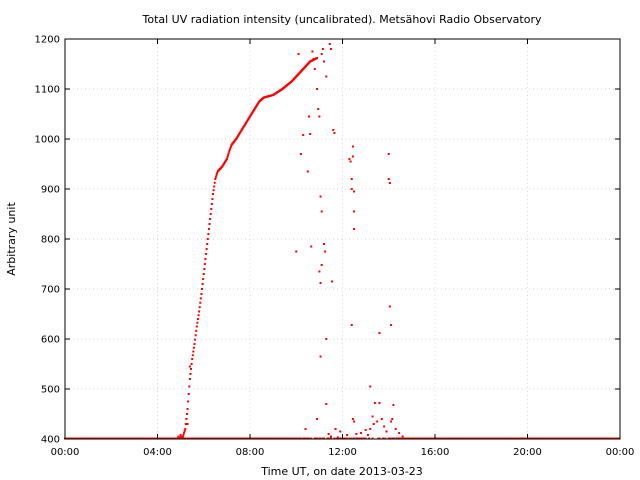 The width and height of the screenshot is (640, 480). What do you see at coordinates (47, 140) in the screenshot?
I see `y-tick-label: 1000` at bounding box center [47, 140].